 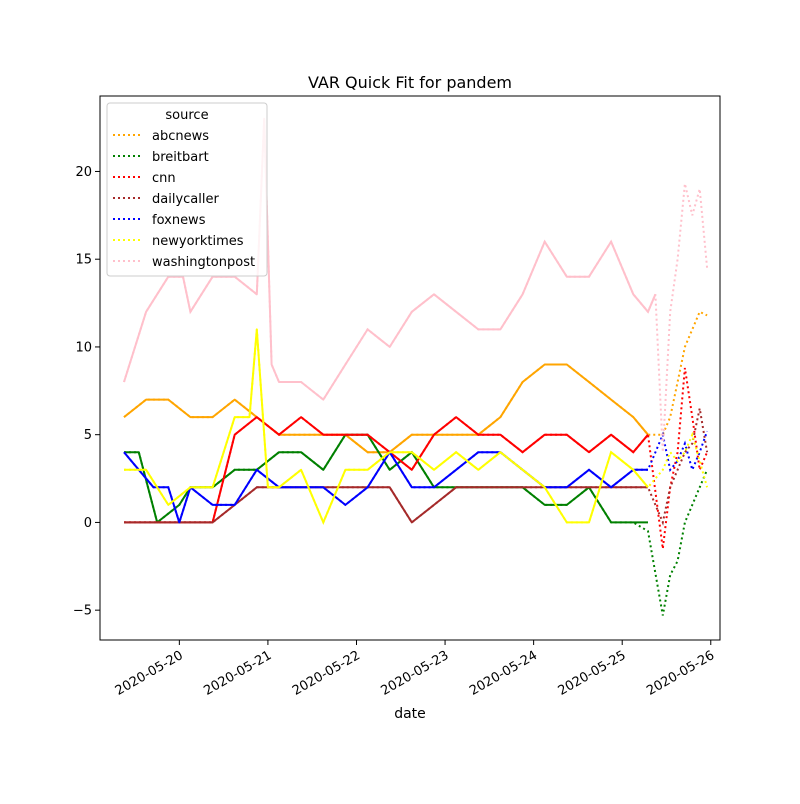 What do you see at coordinates (86, 392) in the screenshot?
I see `y-axis: −5 0 5 10 15 20` at bounding box center [86, 392].